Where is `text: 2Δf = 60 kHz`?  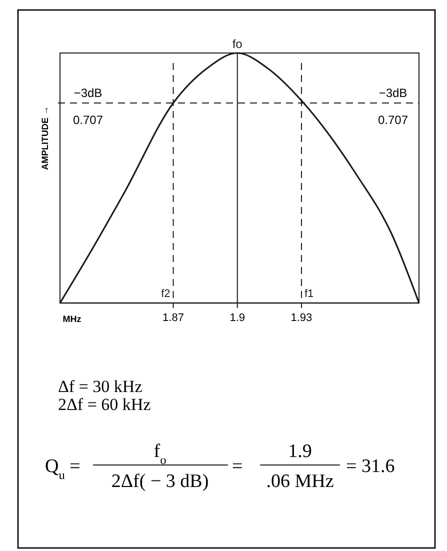
text: 2Δf = 60 kHz is located at coordinates (105, 404).